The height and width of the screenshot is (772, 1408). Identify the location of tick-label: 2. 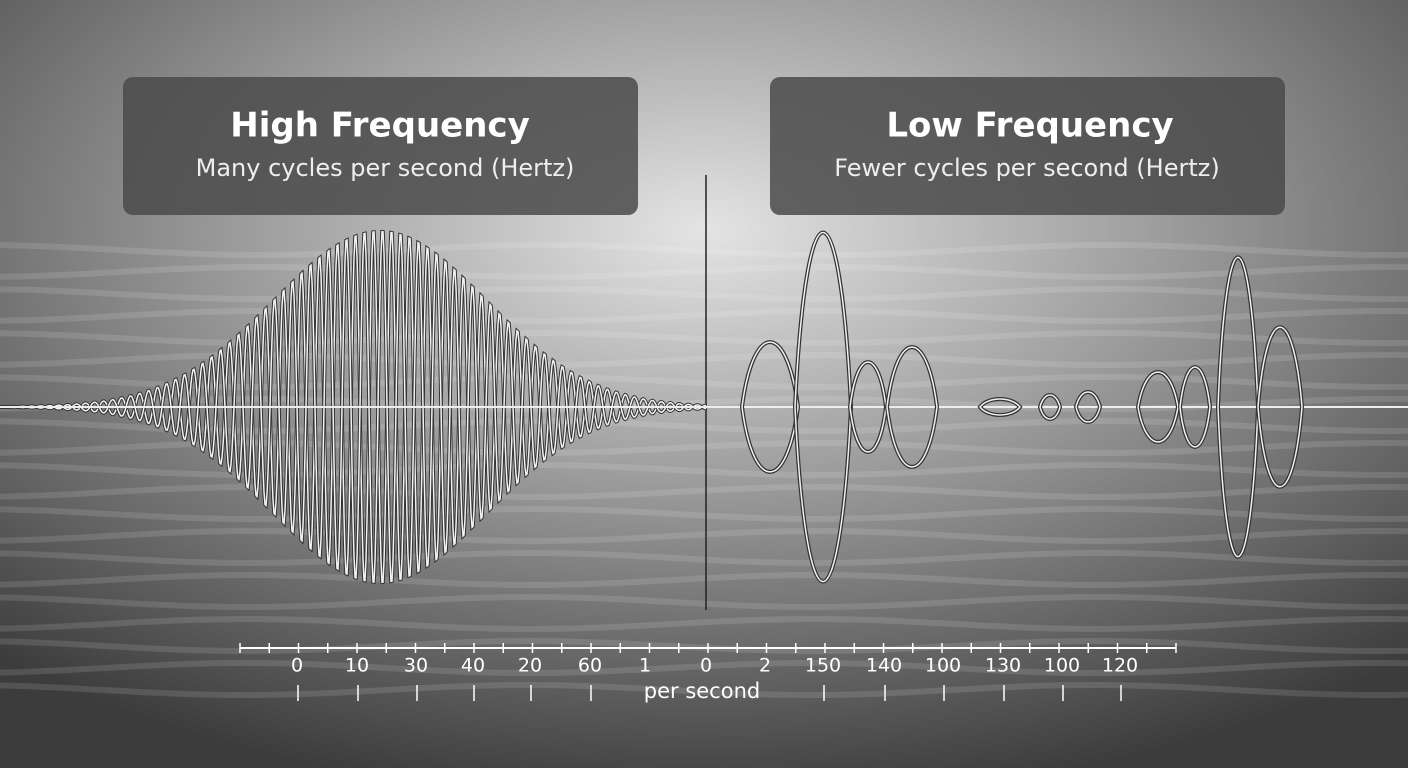
(765, 666).